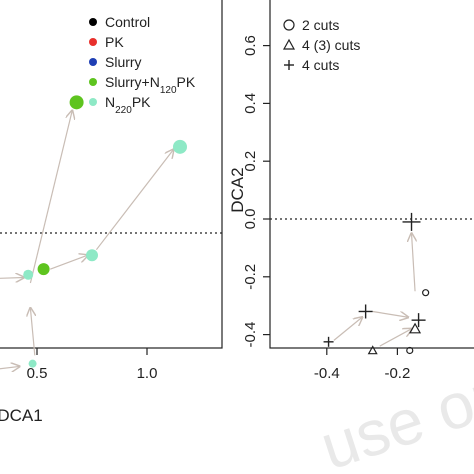  What do you see at coordinates (127, 22) in the screenshot?
I see `legend-label: Control` at bounding box center [127, 22].